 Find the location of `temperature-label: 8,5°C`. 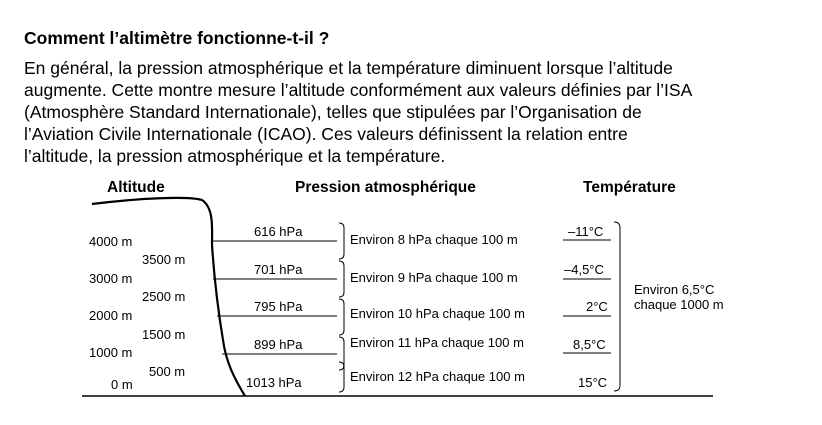

temperature-label: 8,5°C is located at coordinates (589, 344).